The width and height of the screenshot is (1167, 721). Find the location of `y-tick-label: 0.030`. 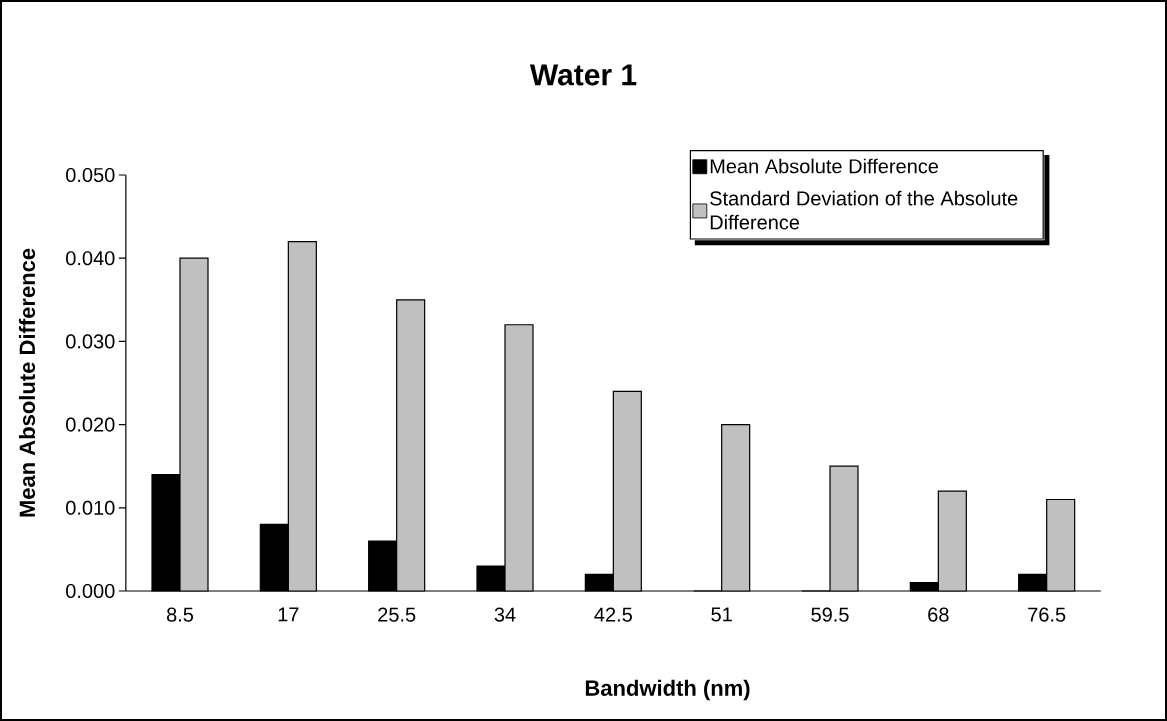

y-tick-label: 0.030 is located at coordinates (90, 341).